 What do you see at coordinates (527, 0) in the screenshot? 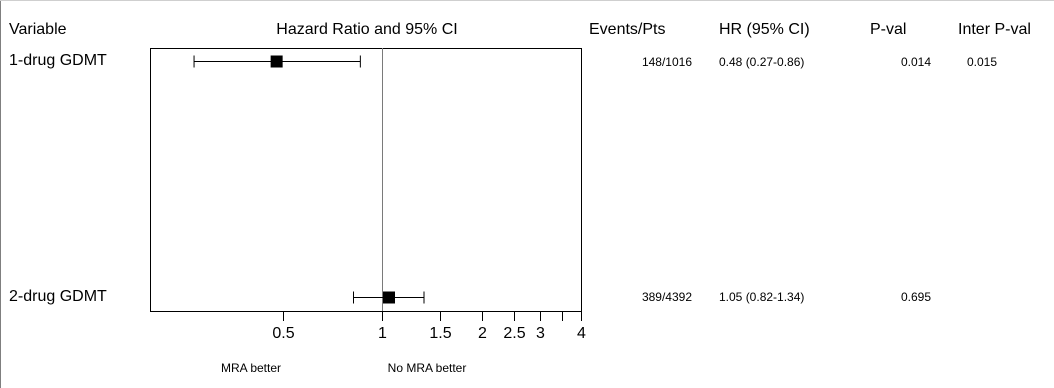
I see `figure-top-border` at bounding box center [527, 0].